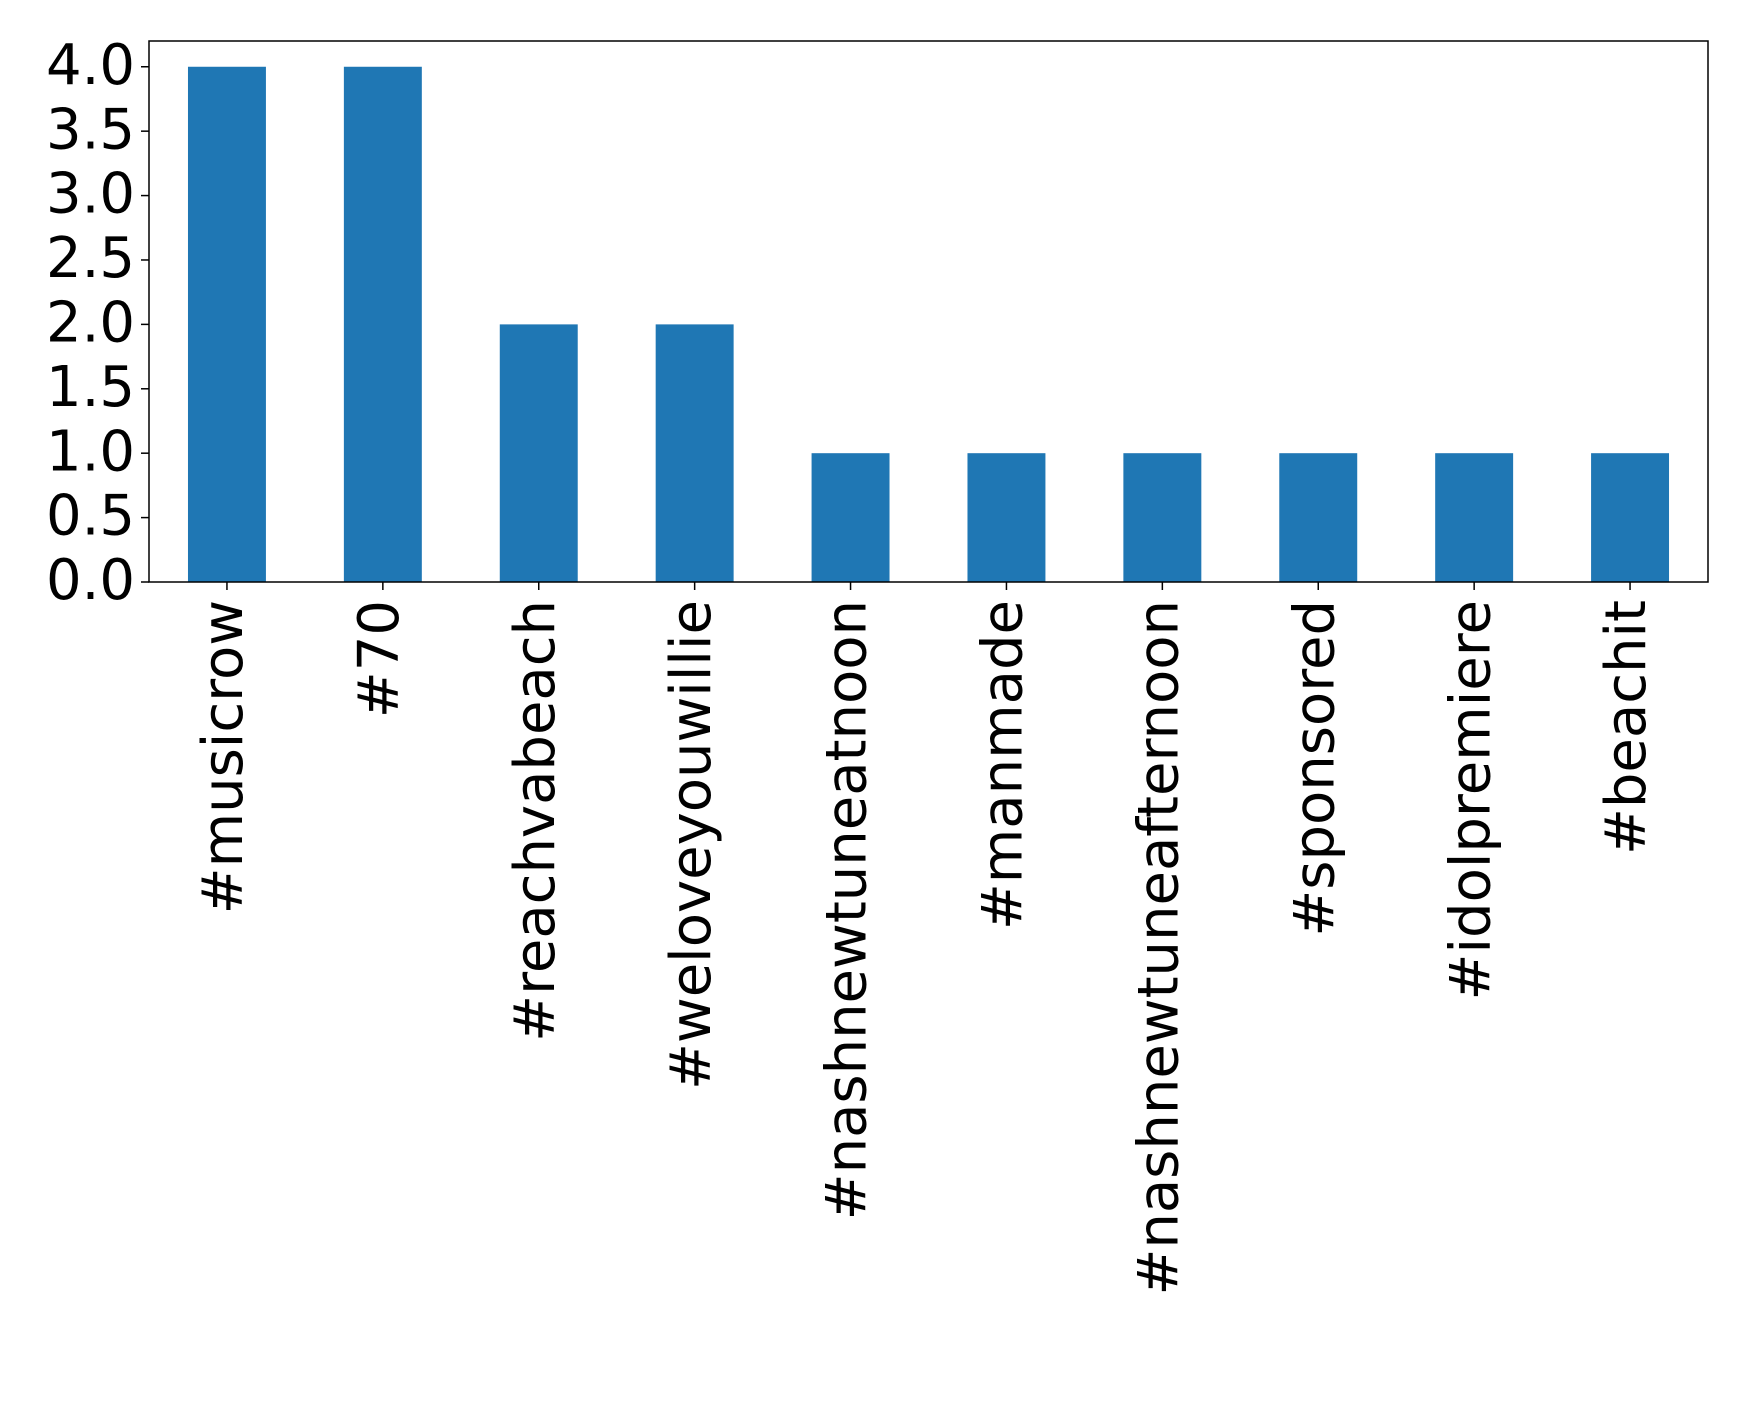 Image resolution: width=1739 pixels, height=1404 pixels. I want to click on x-tick-label: #nashnewtuneatnoon, so click(847, 910).